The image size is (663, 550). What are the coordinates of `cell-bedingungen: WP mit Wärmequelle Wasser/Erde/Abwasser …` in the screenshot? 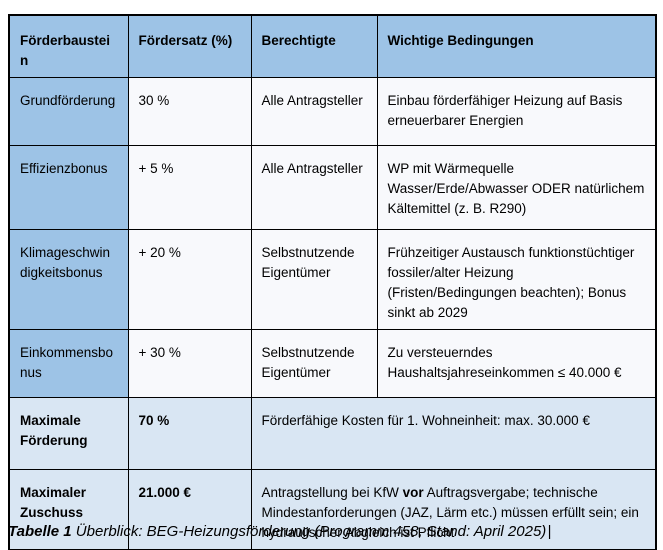 It's located at (516, 187).